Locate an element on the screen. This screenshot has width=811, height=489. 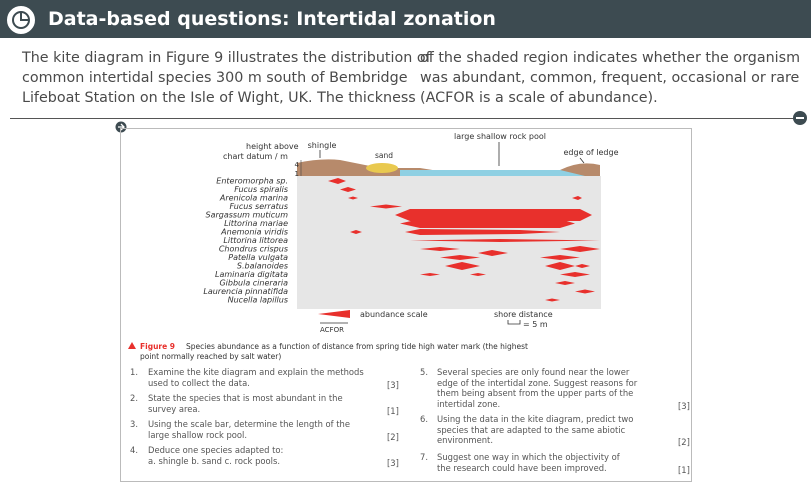
question-number: 1. is located at coordinates (134, 372).